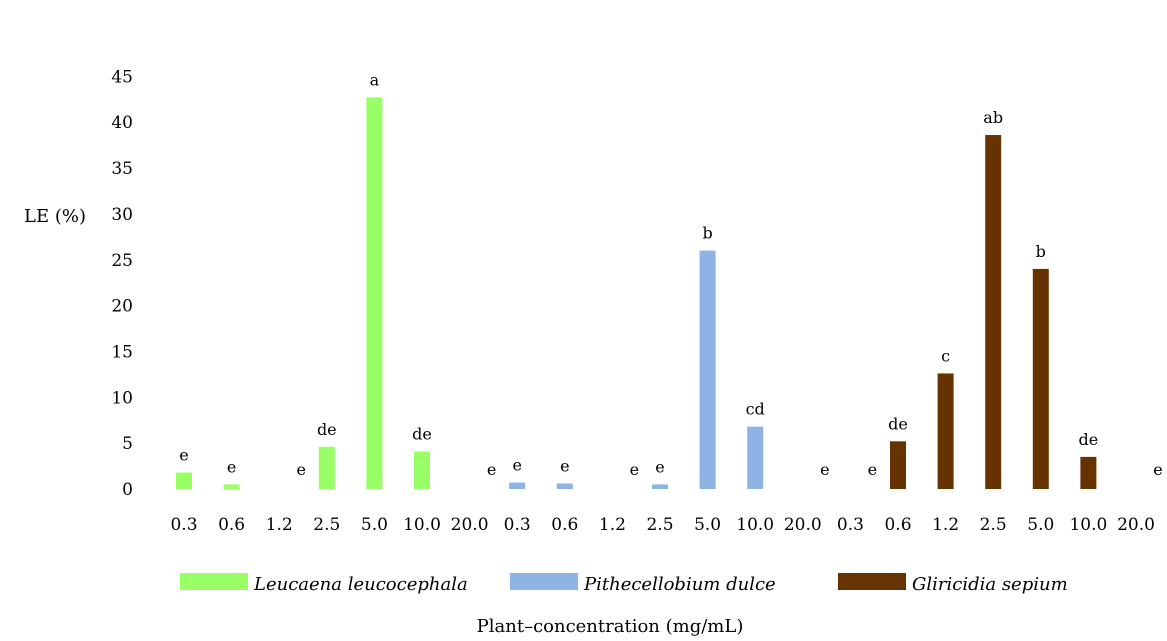  I want to click on bar-data-label: a, so click(375, 79).